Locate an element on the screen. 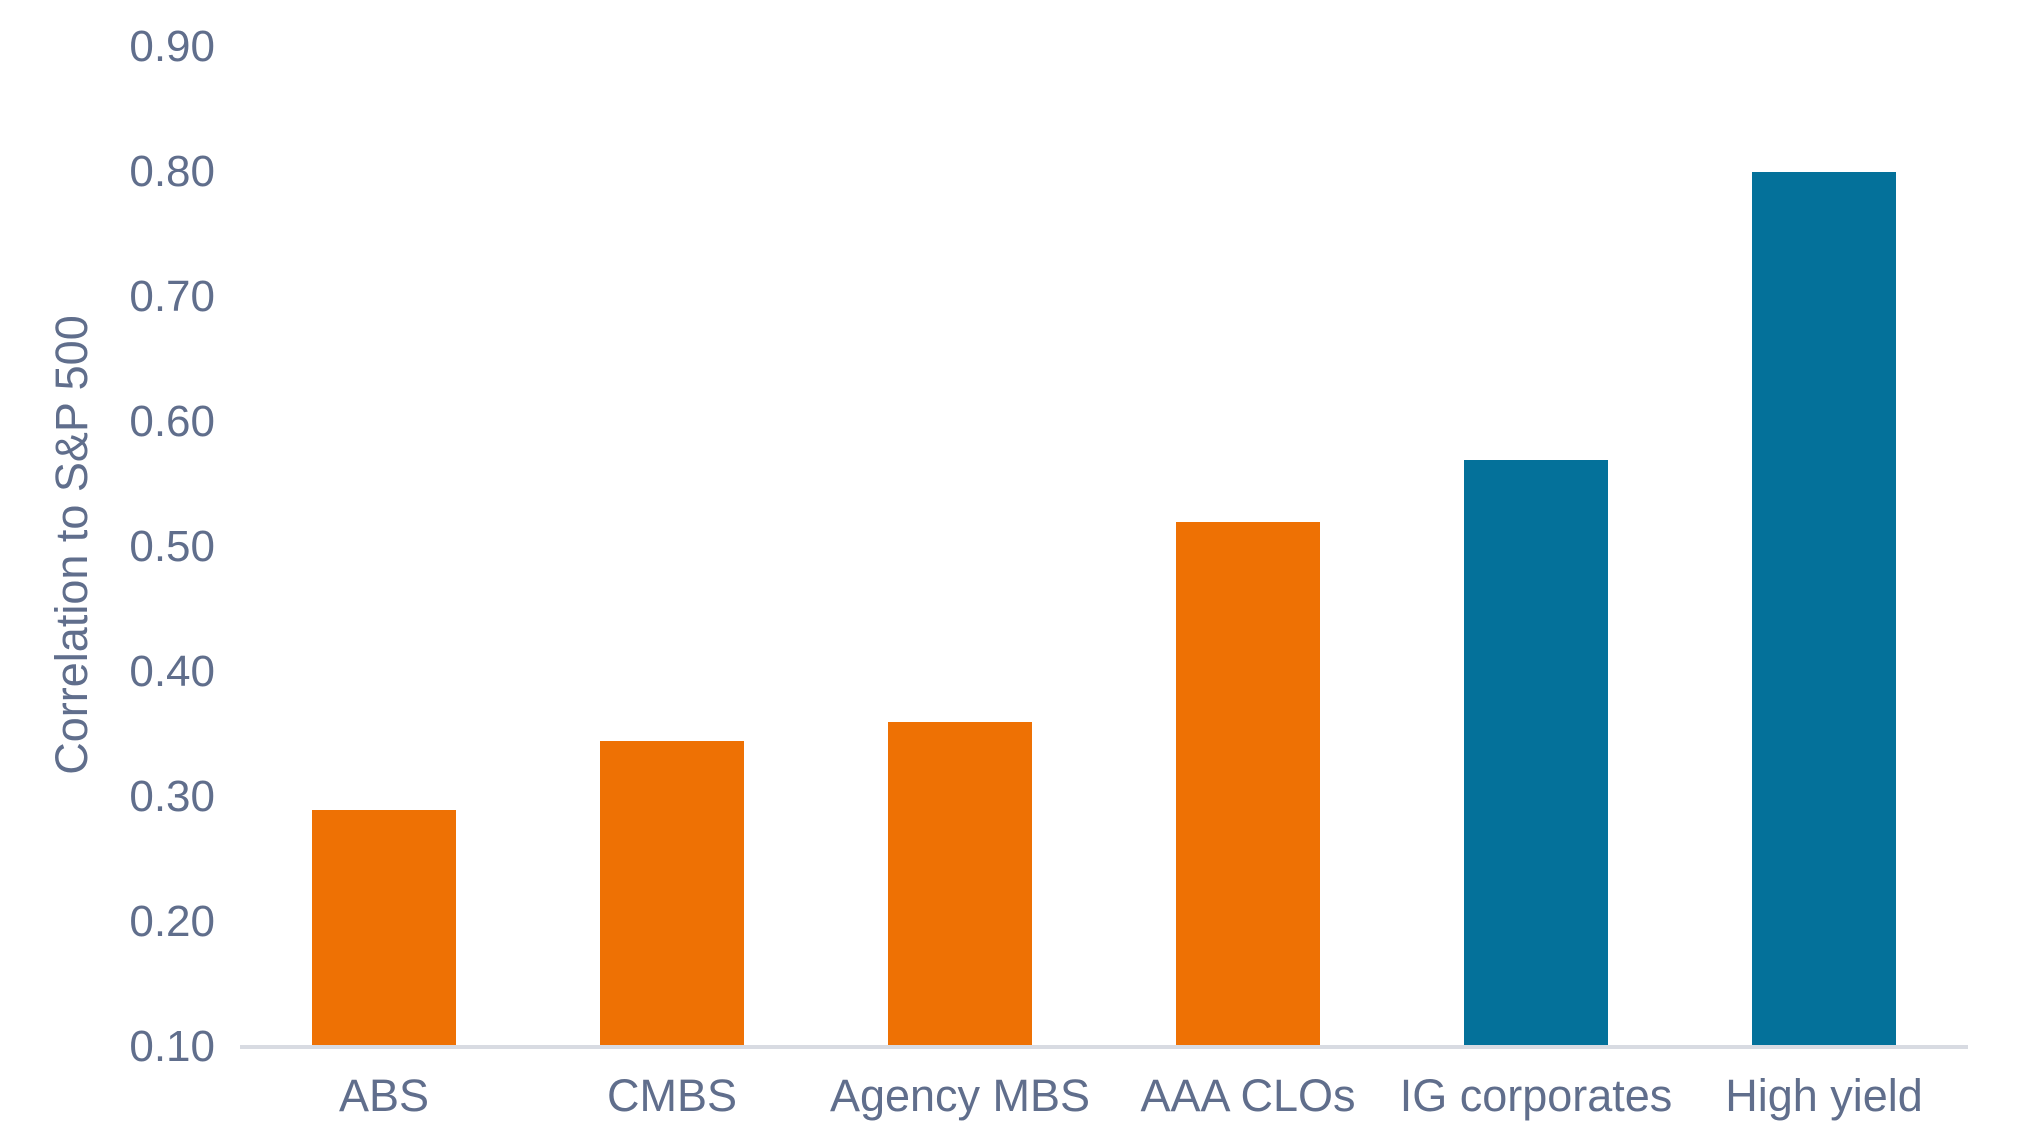 This screenshot has height=1148, width=2018. x-category-label-abs: ABS is located at coordinates (384, 1095).